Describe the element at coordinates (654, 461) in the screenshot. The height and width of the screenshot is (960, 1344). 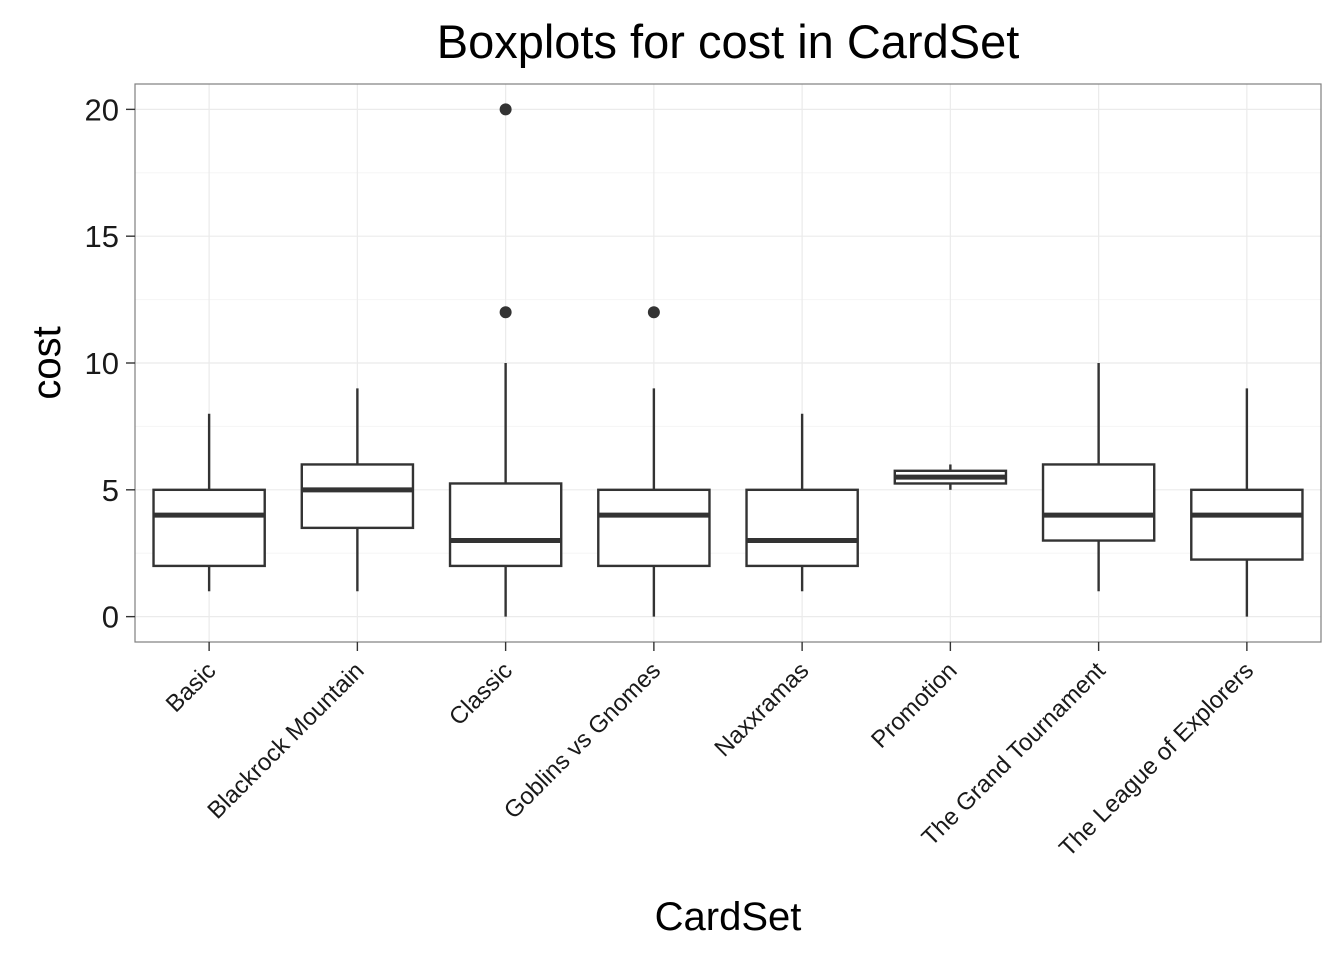
I see `box-goblins-vs-gnomes` at that location.